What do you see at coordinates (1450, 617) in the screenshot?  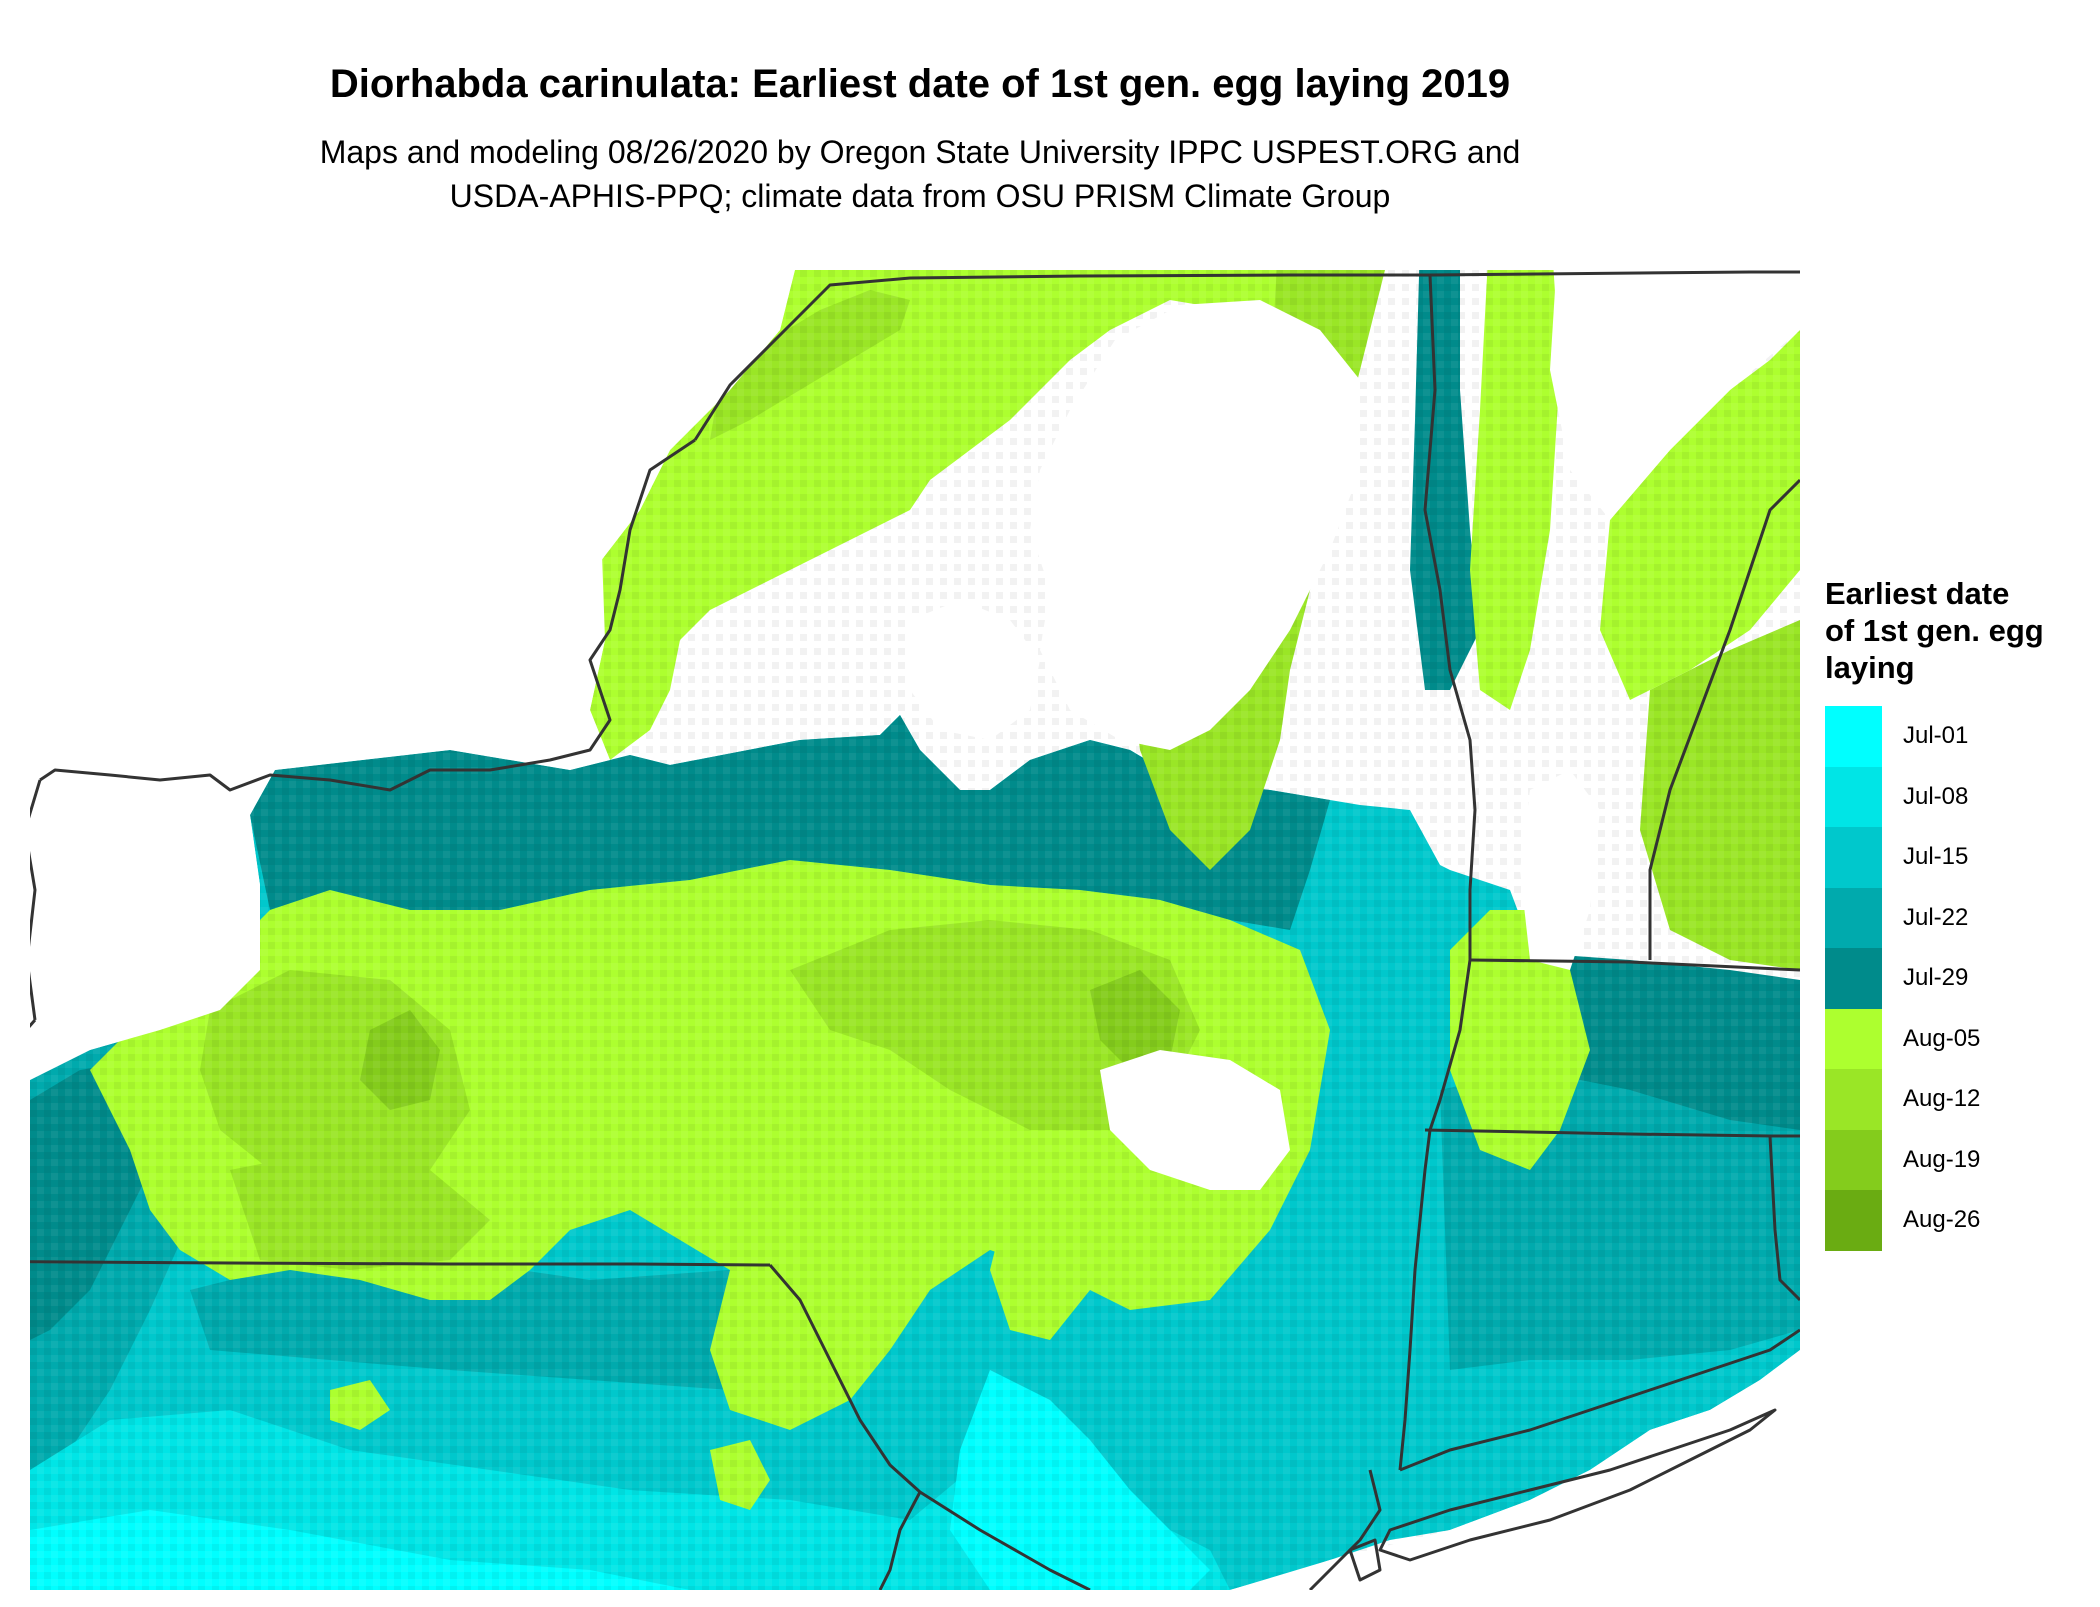 I see `ny-vt-border` at bounding box center [1450, 617].